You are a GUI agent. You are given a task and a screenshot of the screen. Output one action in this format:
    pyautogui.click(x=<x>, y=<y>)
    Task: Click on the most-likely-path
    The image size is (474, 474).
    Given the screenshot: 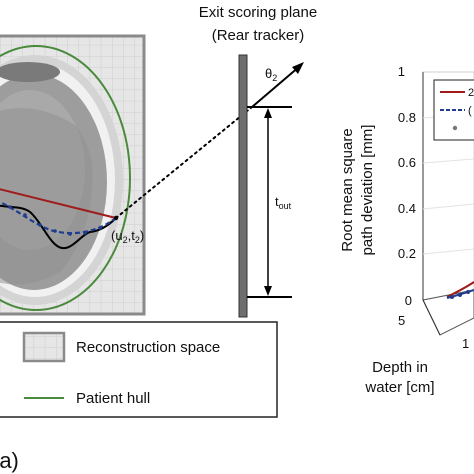 What is the action you would take?
    pyautogui.click(x=58, y=218)
    